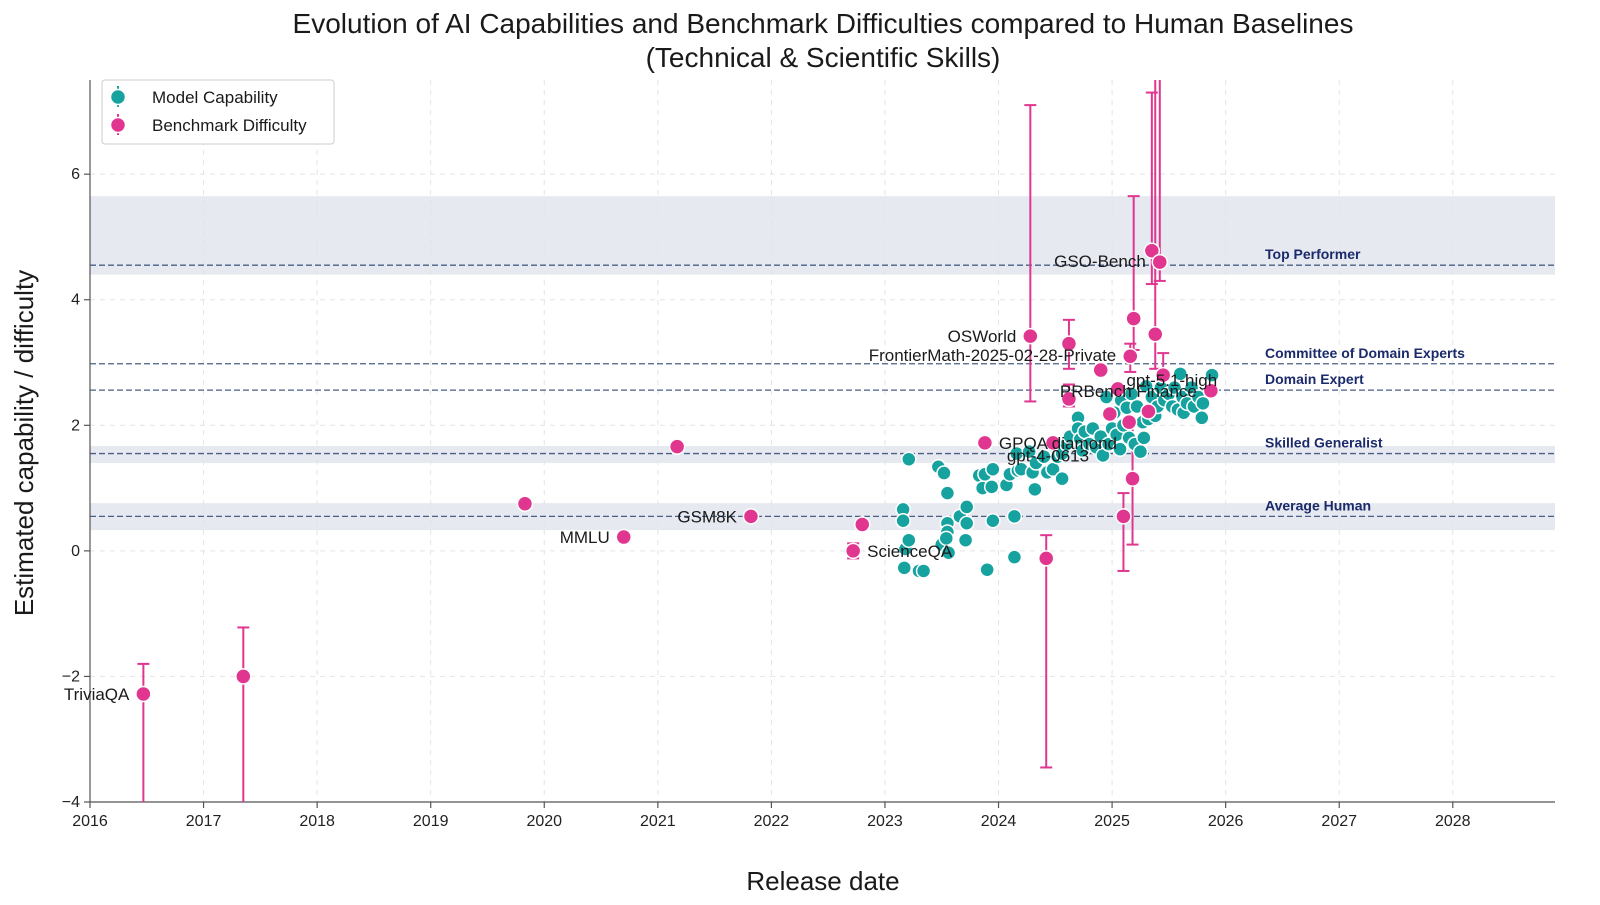 The width and height of the screenshot is (1600, 905). What do you see at coordinates (1128, 391) in the screenshot?
I see `benchmark-annotation-27: PRBench Finance` at bounding box center [1128, 391].